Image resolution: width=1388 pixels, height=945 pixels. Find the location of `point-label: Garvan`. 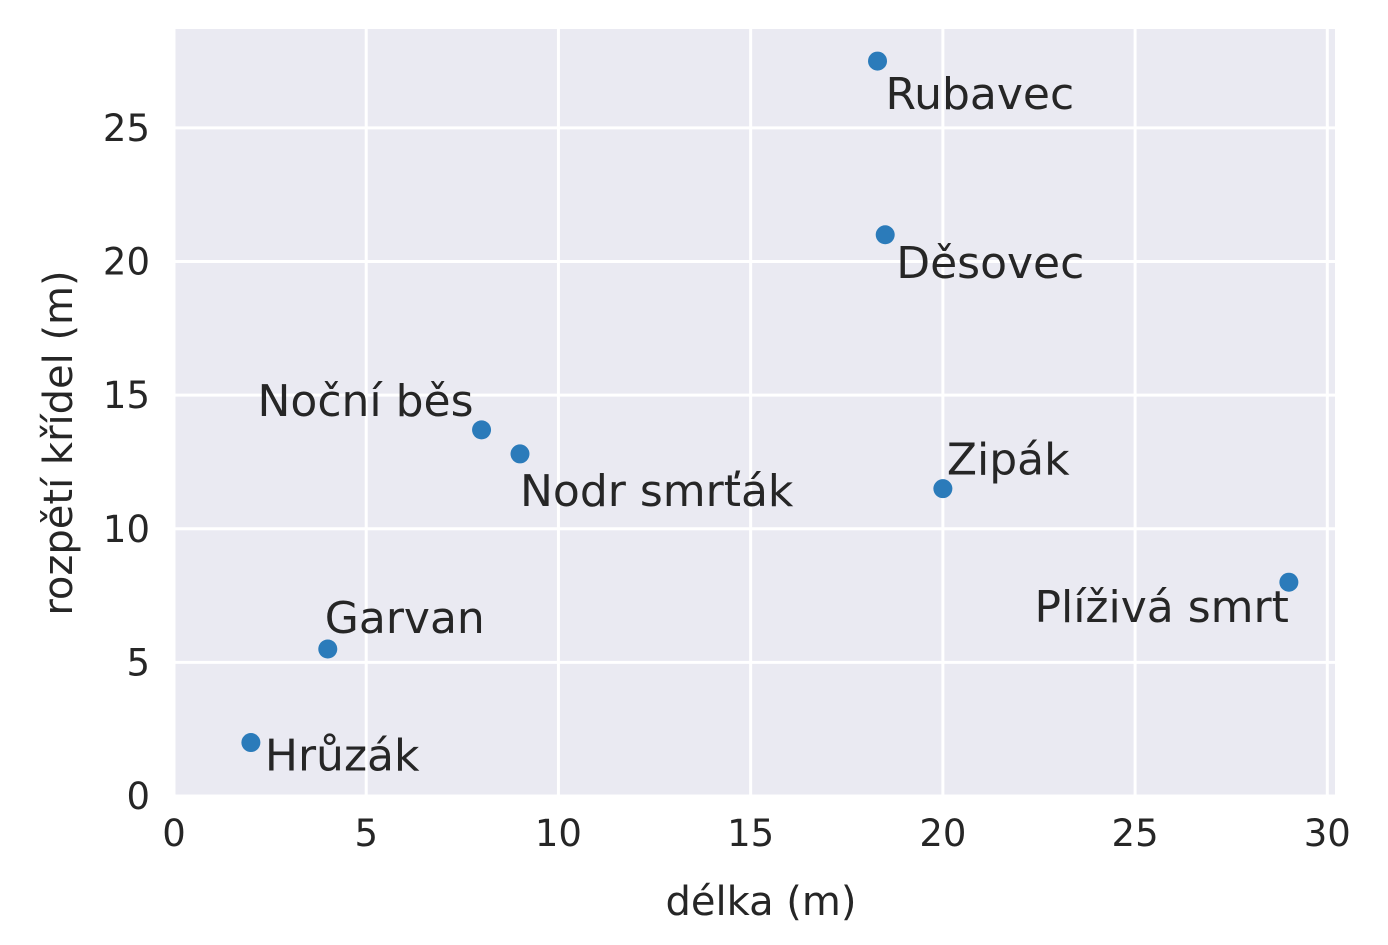

point-label: Garvan is located at coordinates (405, 618).